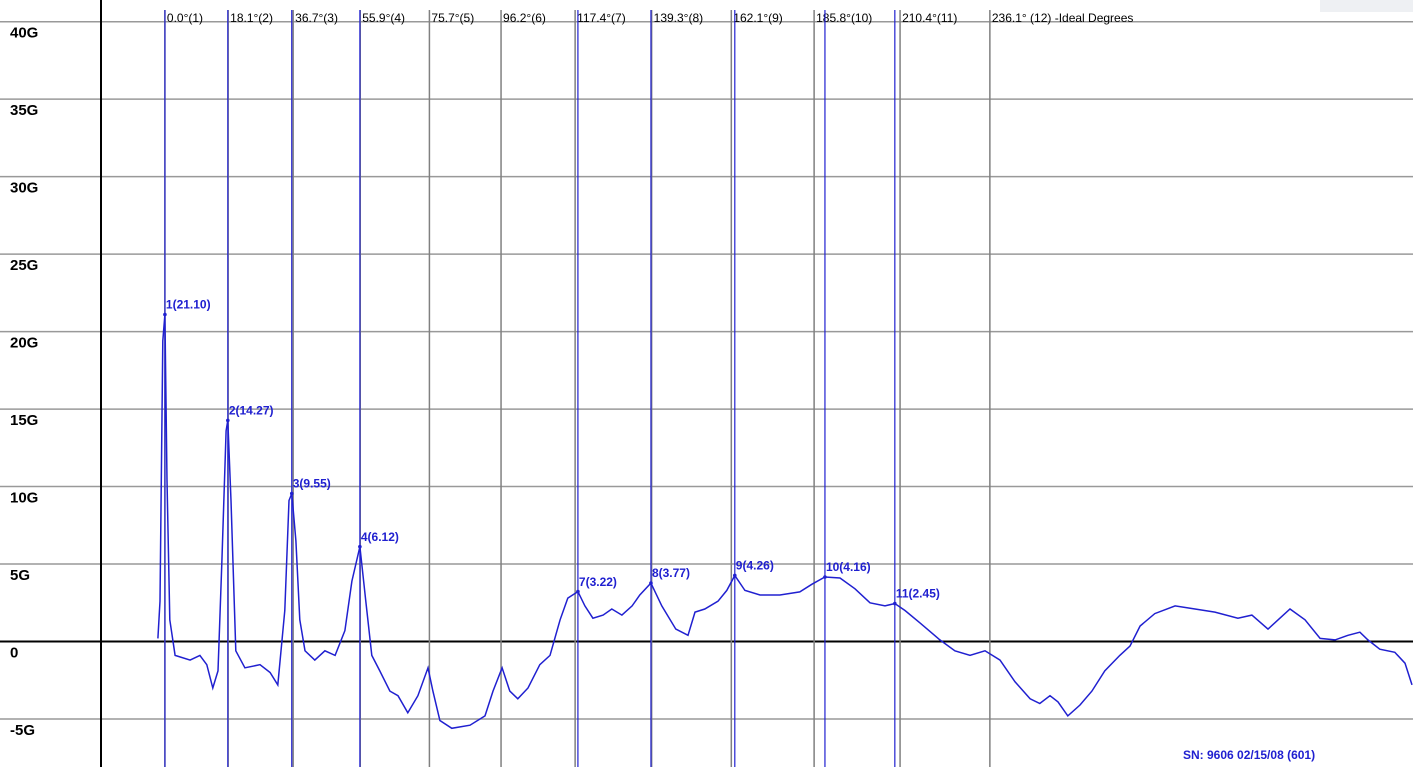 The image size is (1413, 767). I want to click on peak-label: 1(21.10), so click(188, 305).